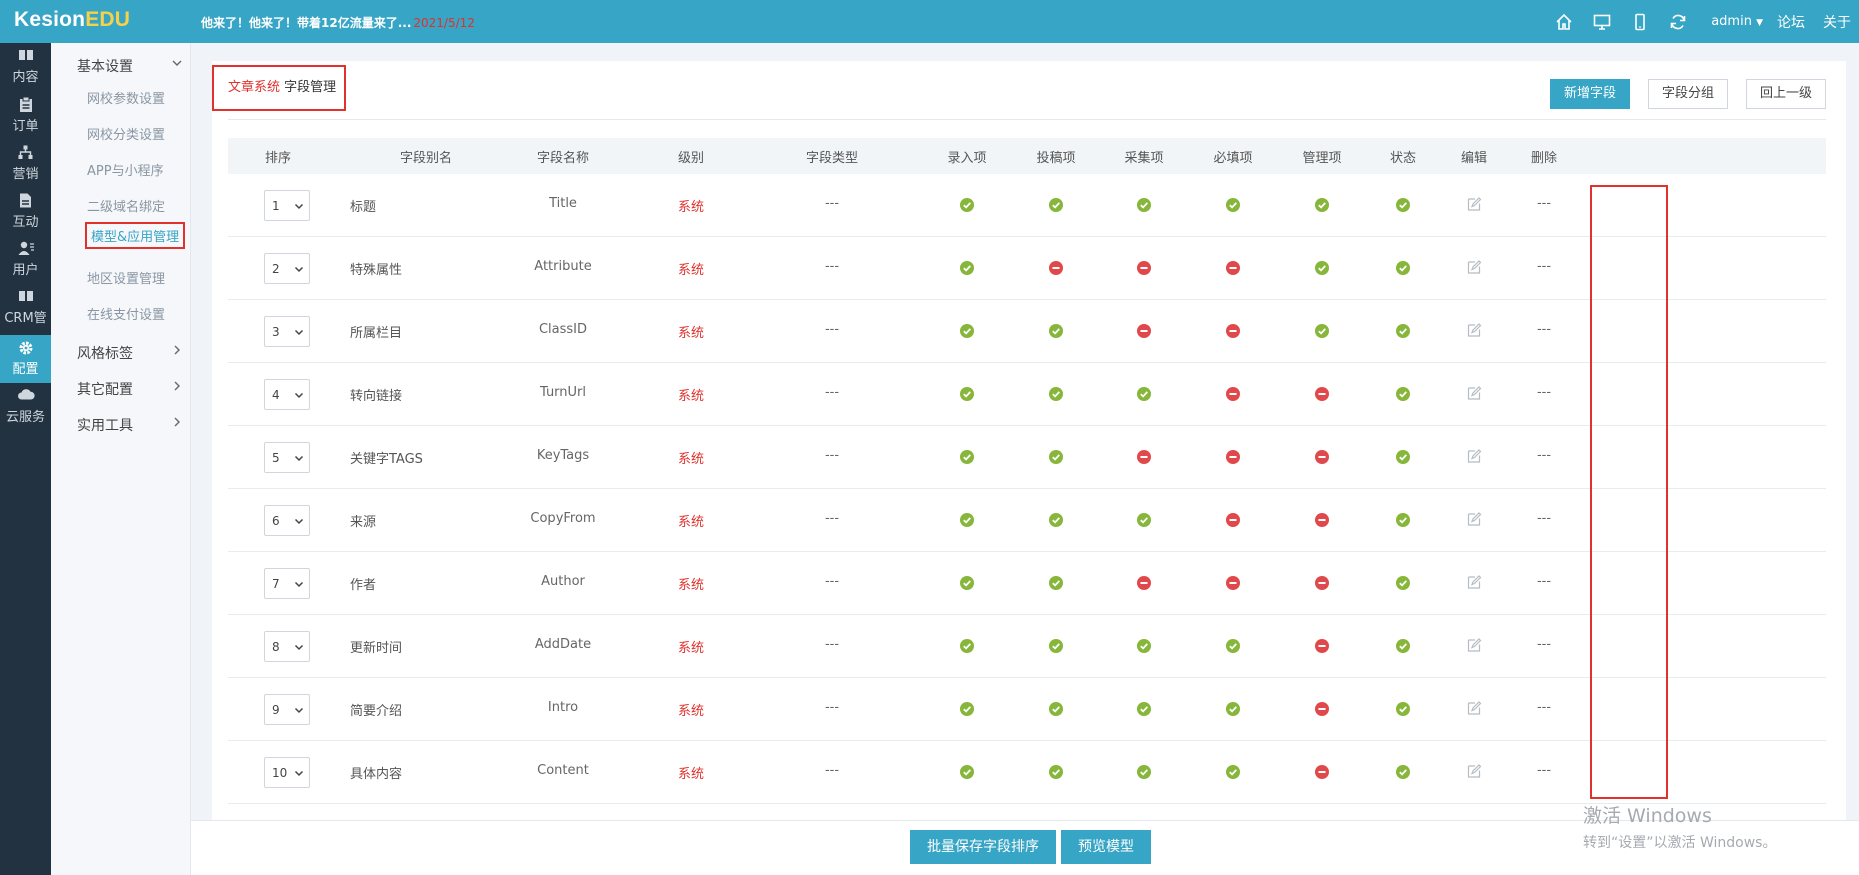 This screenshot has width=1859, height=875. Describe the element at coordinates (126, 315) in the screenshot. I see `submenu-item-payment: 在线支付设置` at that location.